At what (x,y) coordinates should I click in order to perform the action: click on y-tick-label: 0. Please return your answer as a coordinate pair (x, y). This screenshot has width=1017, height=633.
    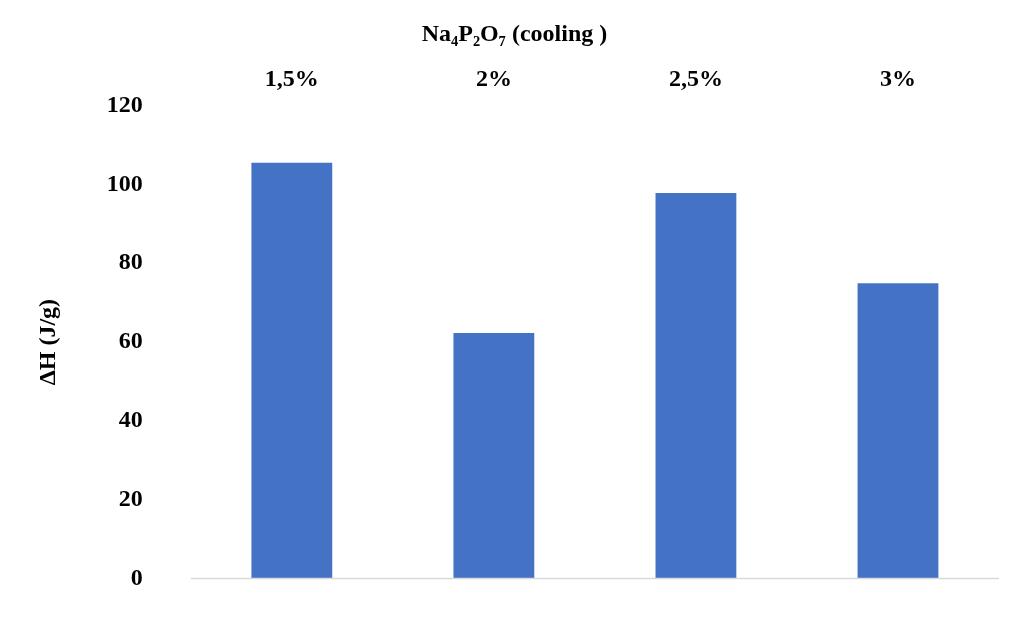
    Looking at the image, I should click on (136, 576).